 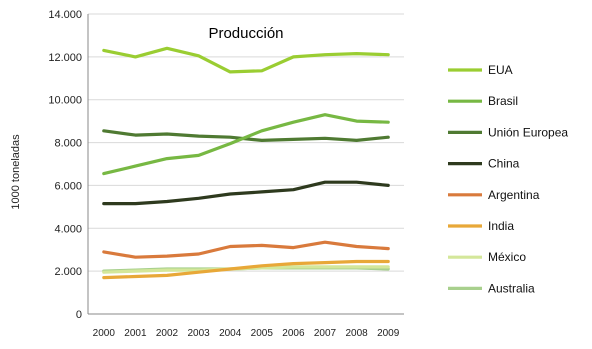 What do you see at coordinates (245, 33) in the screenshot?
I see `chart-title: Producción` at bounding box center [245, 33].